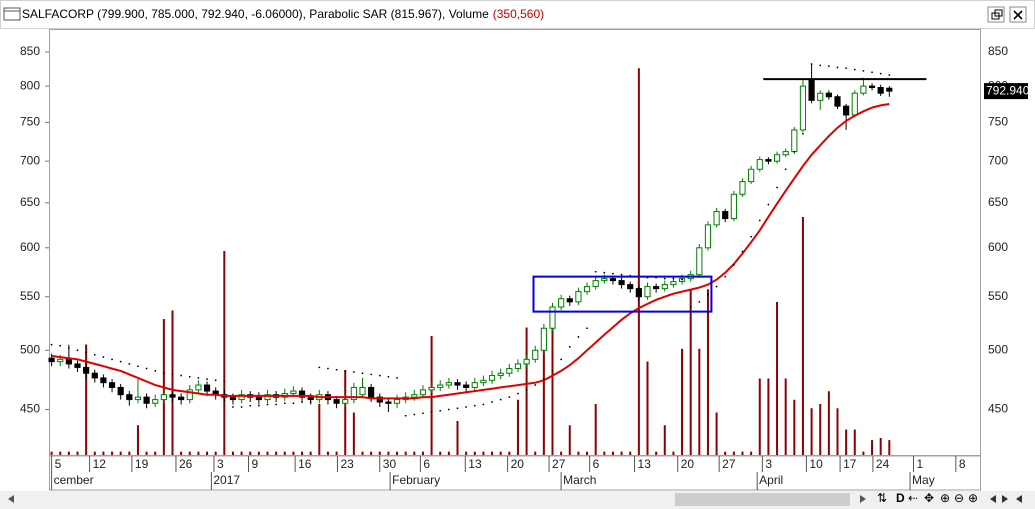 This screenshot has width=1035, height=509. Describe the element at coordinates (900, 498) in the screenshot. I see `toolbar-button: D` at that location.